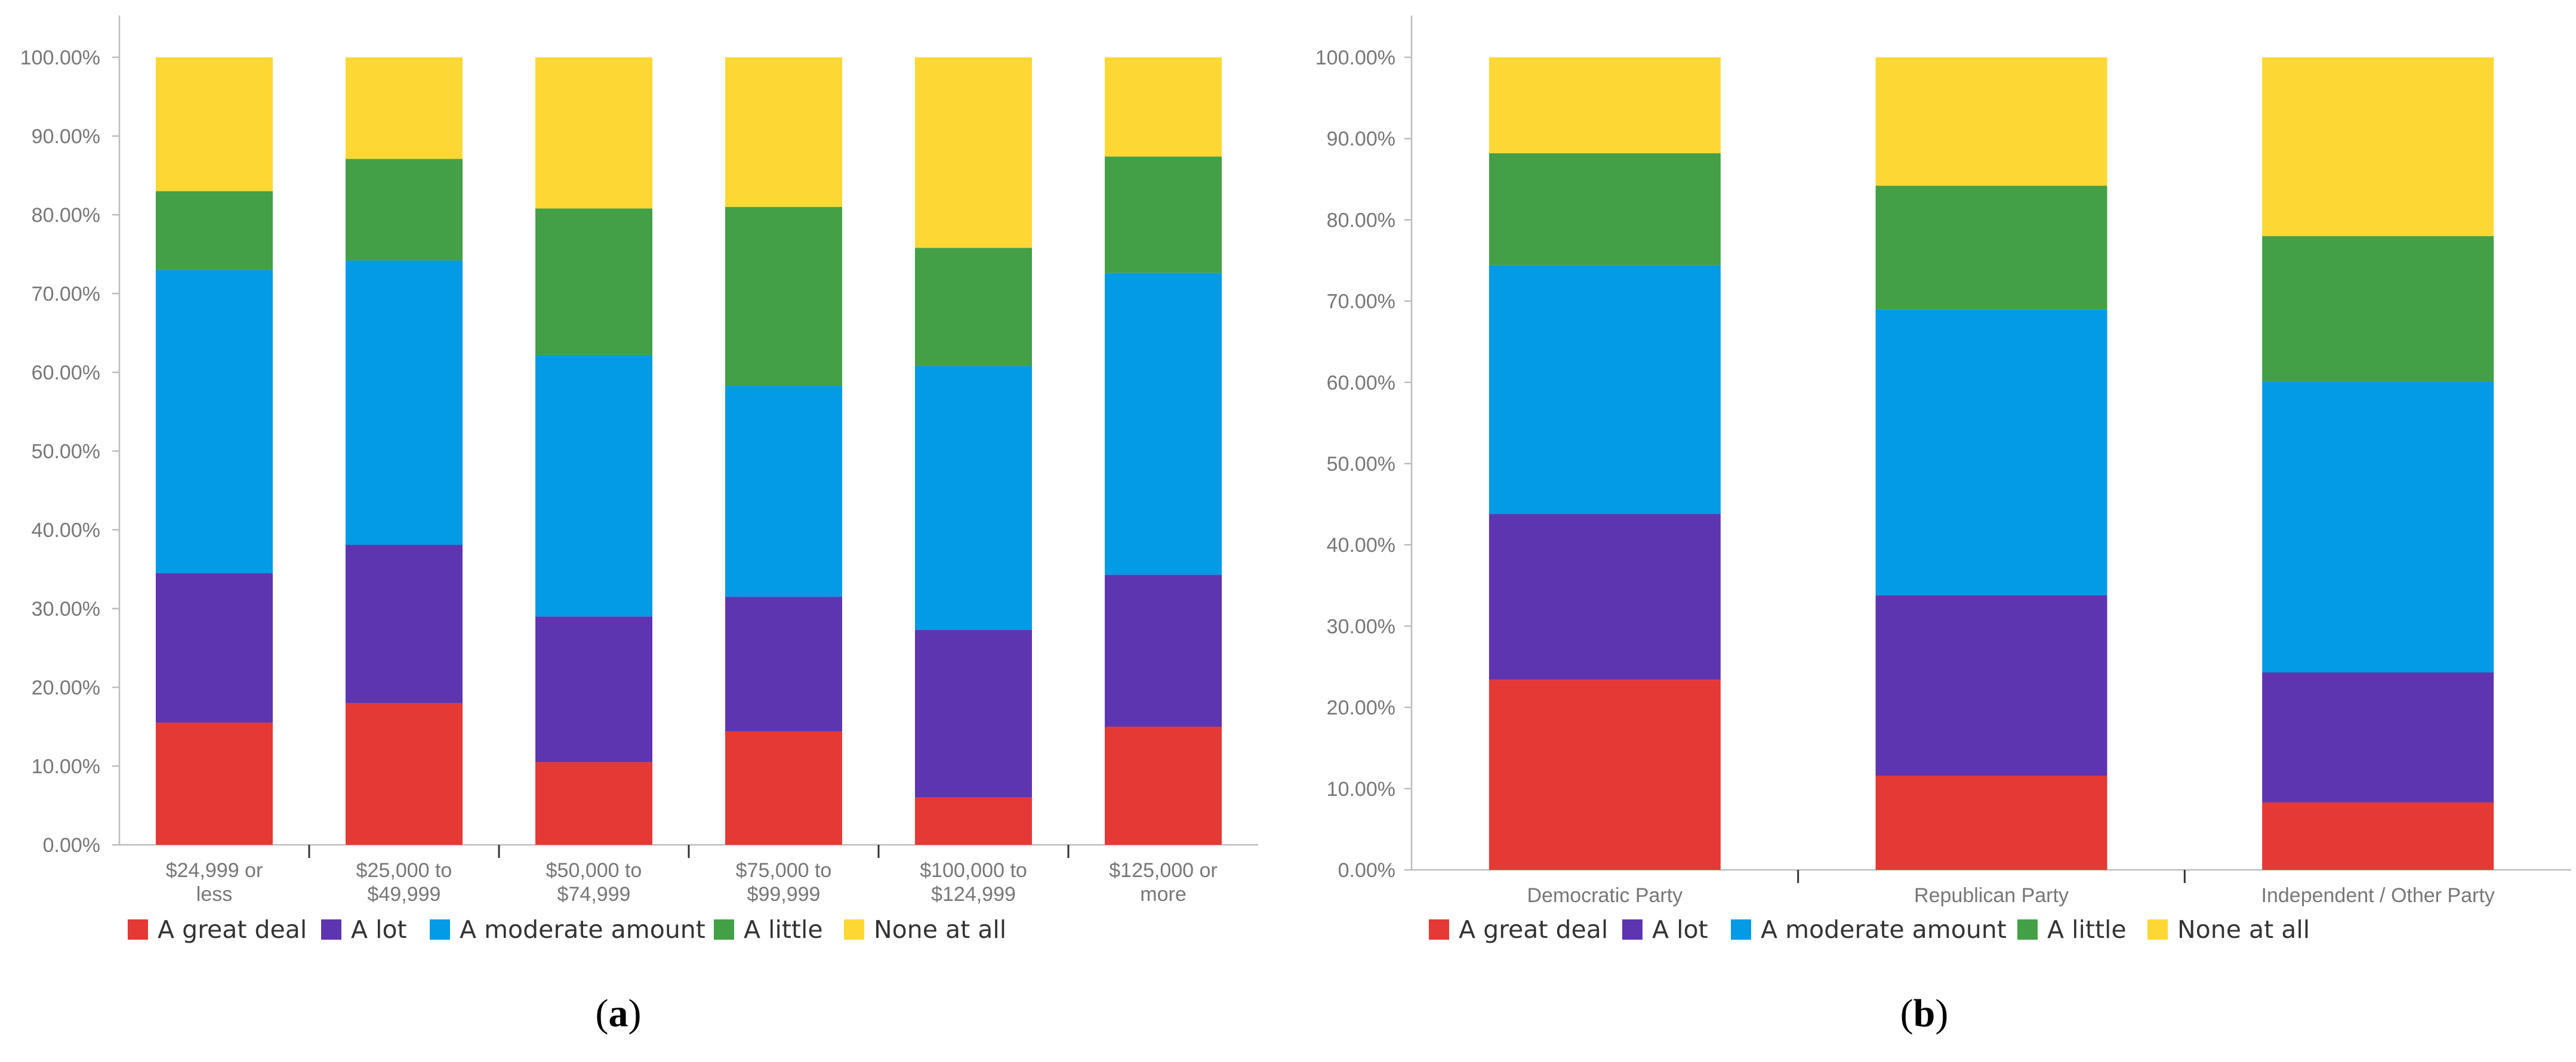 The image size is (2576, 1062). Describe the element at coordinates (973, 882) in the screenshot. I see `x-category-label: $100,000 to $124,999` at that location.